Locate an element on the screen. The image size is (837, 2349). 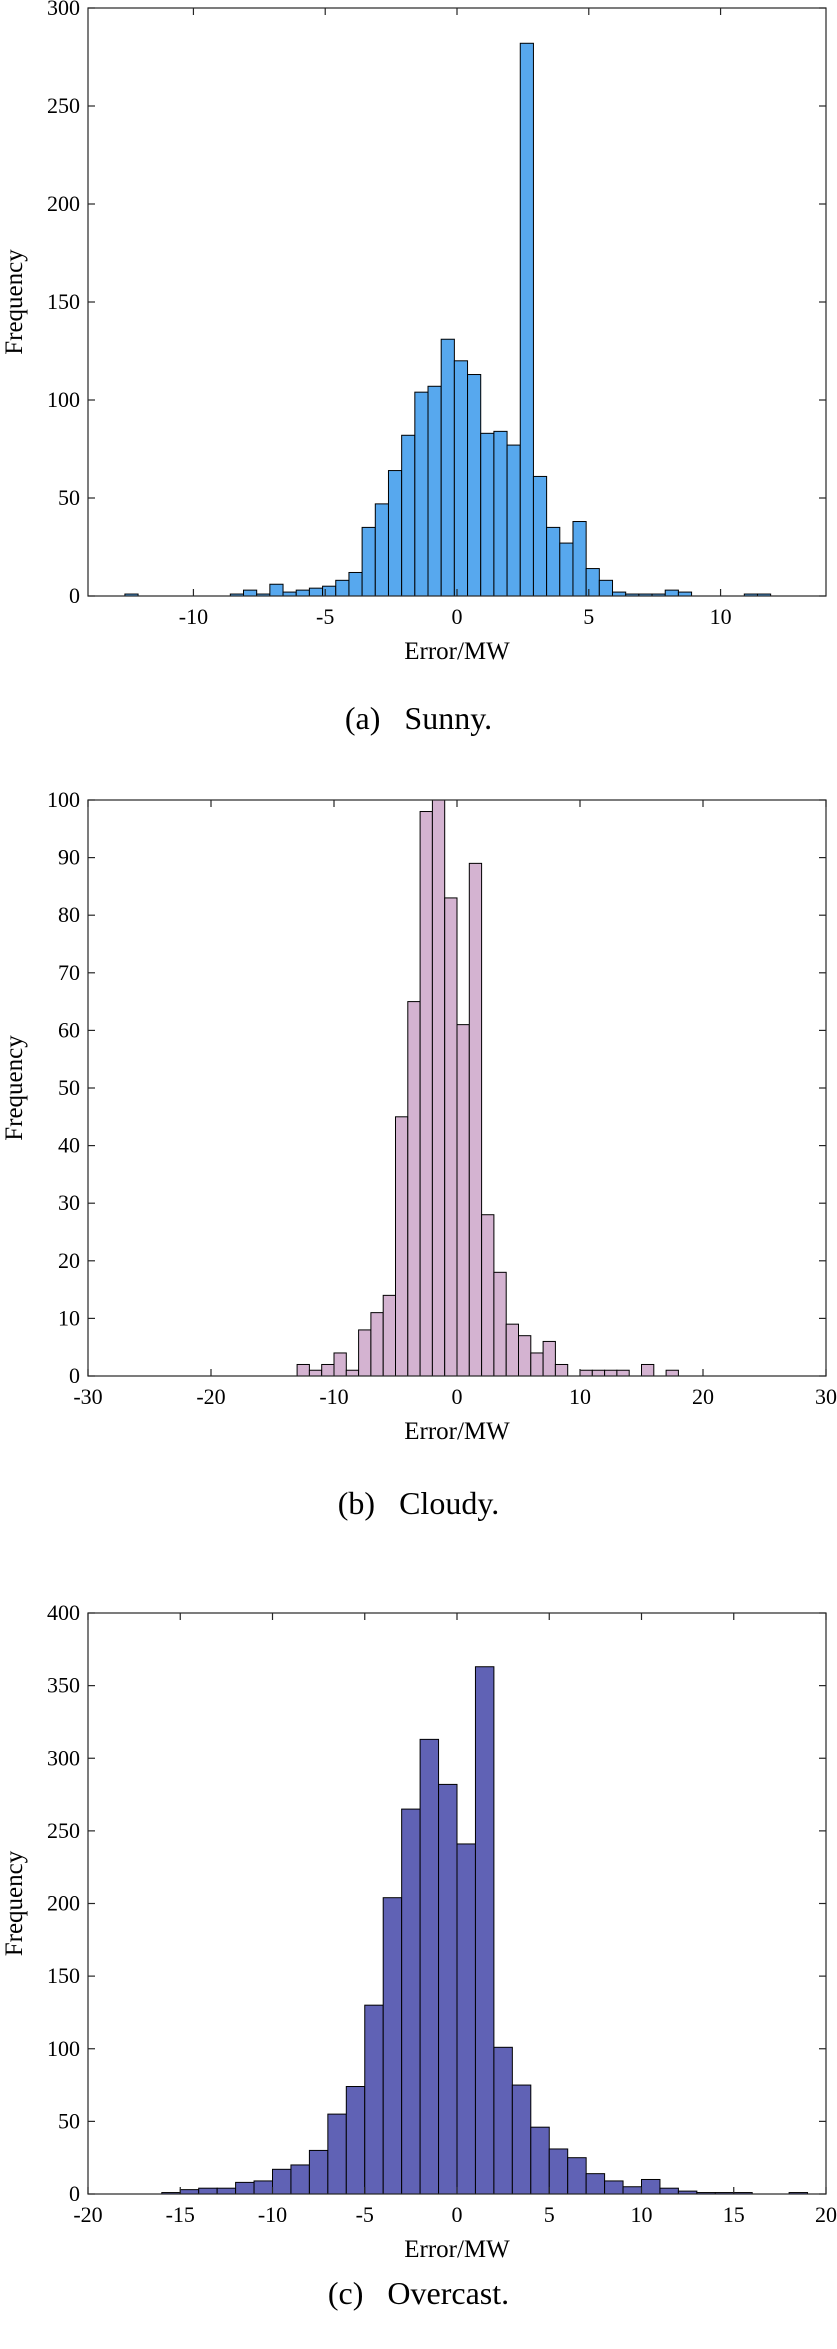
y-tick-label: 90 is located at coordinates (69, 857).